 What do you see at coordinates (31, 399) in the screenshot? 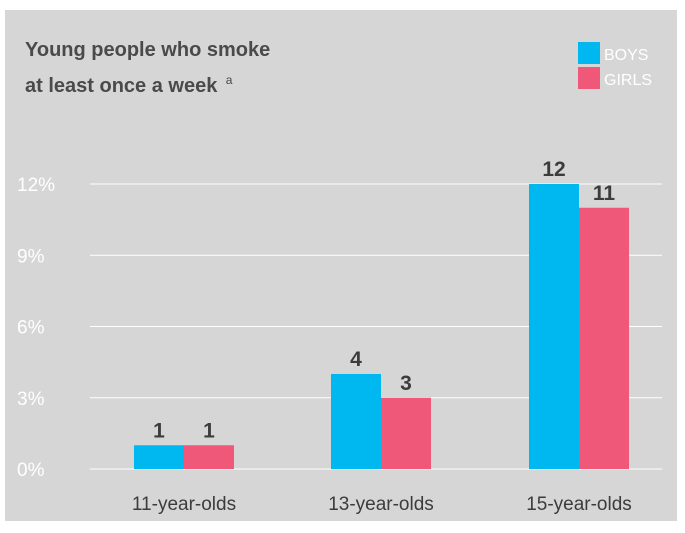
I see `y-tick-label: 3%` at bounding box center [31, 399].